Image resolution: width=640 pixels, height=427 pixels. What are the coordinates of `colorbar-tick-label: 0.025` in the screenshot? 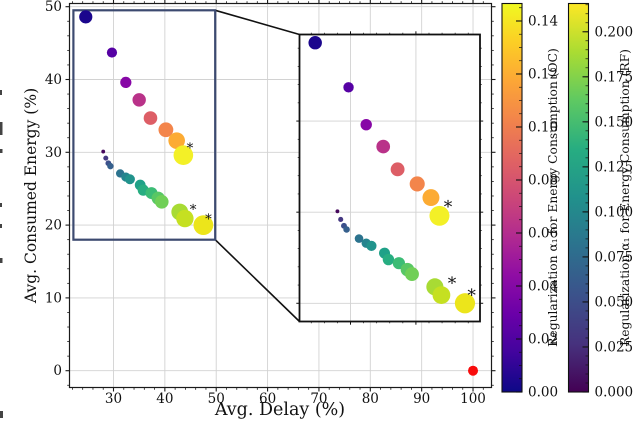 It's located at (614, 347).